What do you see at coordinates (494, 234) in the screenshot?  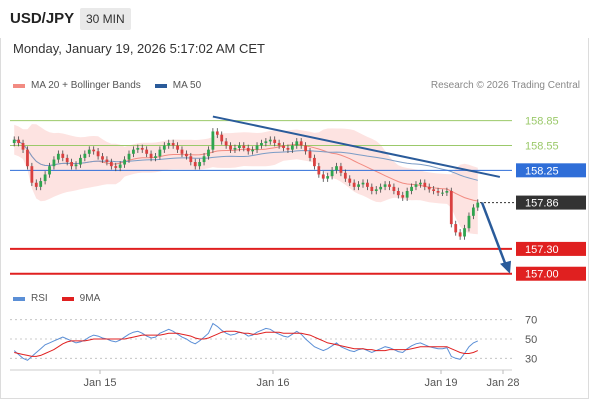 I see `forecast-arrow-line` at bounding box center [494, 234].